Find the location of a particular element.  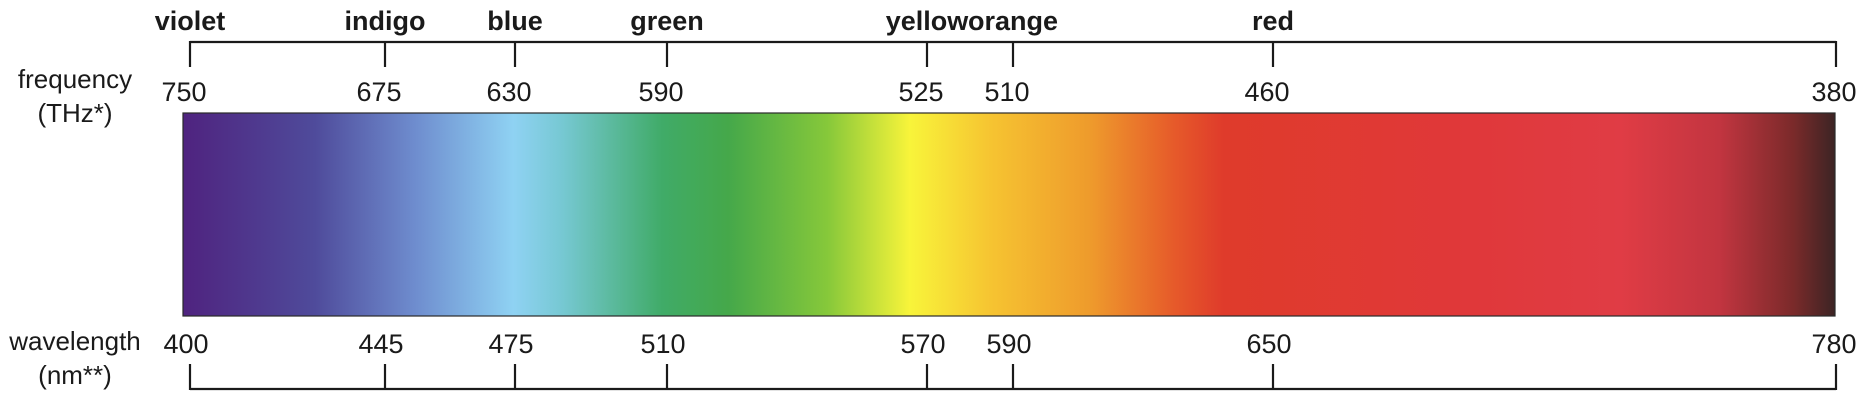

wavelength-value-end: 780 is located at coordinates (1833, 344).